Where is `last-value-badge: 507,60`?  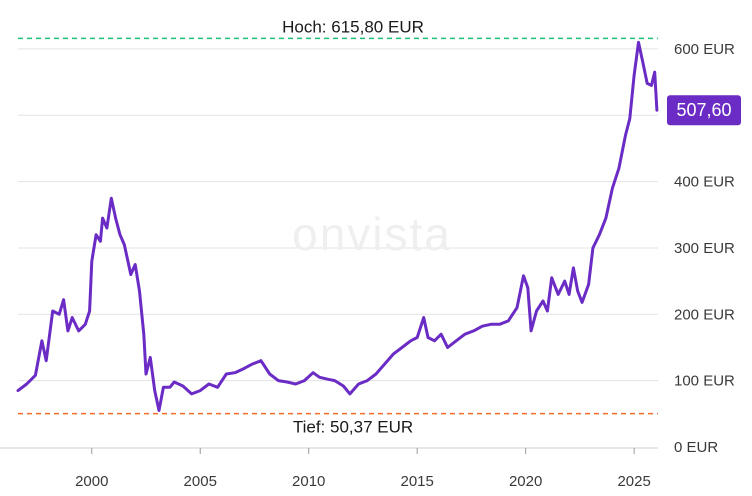
last-value-badge: 507,60 is located at coordinates (704, 110).